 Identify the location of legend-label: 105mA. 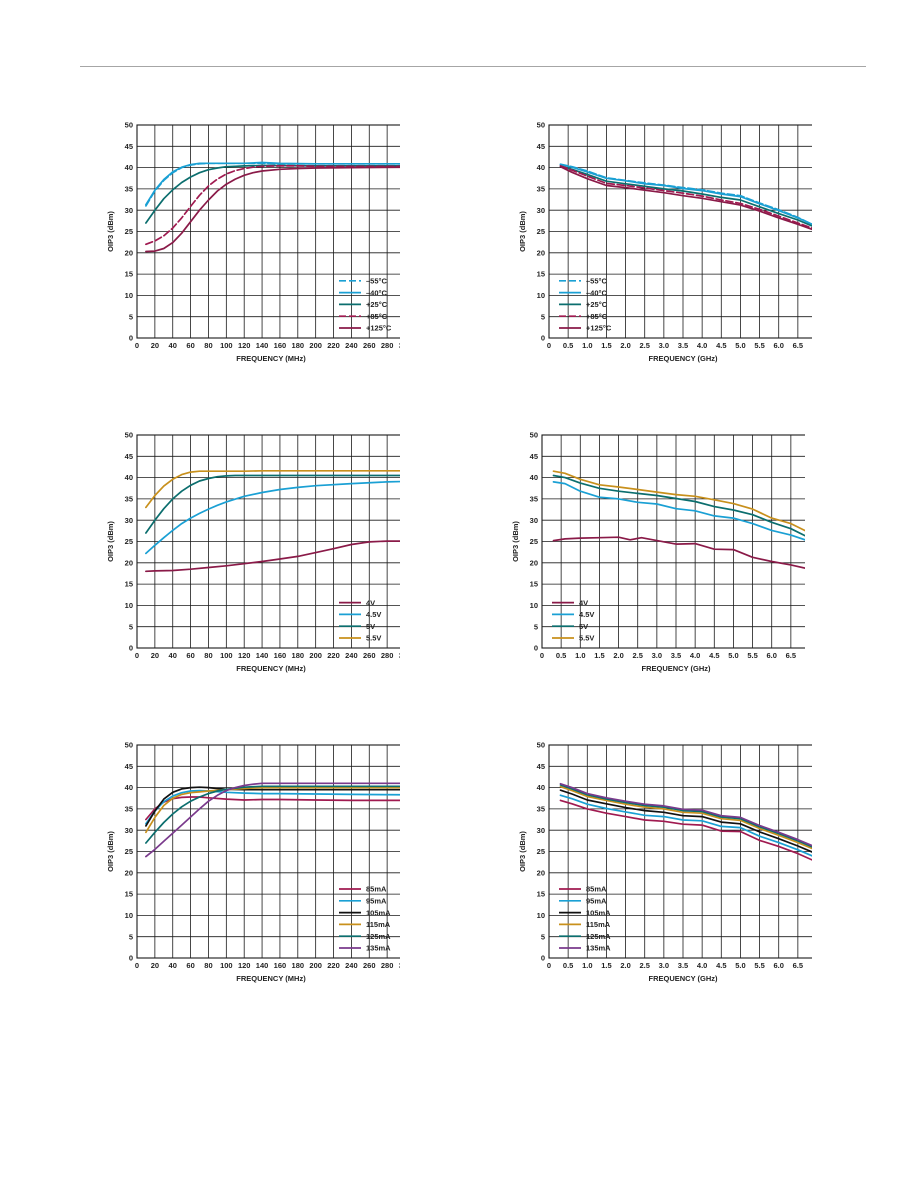
(598, 912).